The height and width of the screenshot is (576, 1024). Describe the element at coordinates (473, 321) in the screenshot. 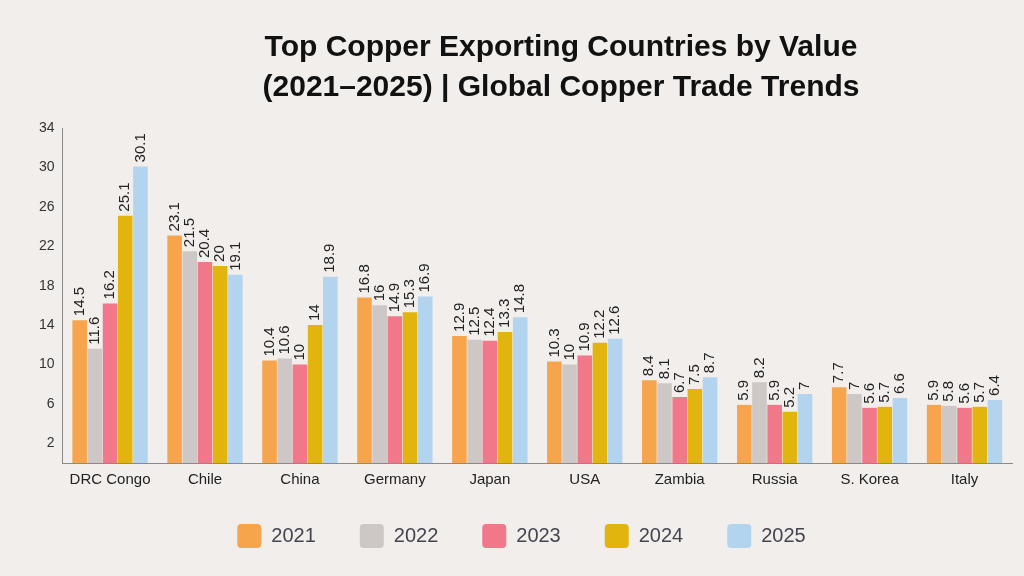

I see `data-label: 12.5` at that location.